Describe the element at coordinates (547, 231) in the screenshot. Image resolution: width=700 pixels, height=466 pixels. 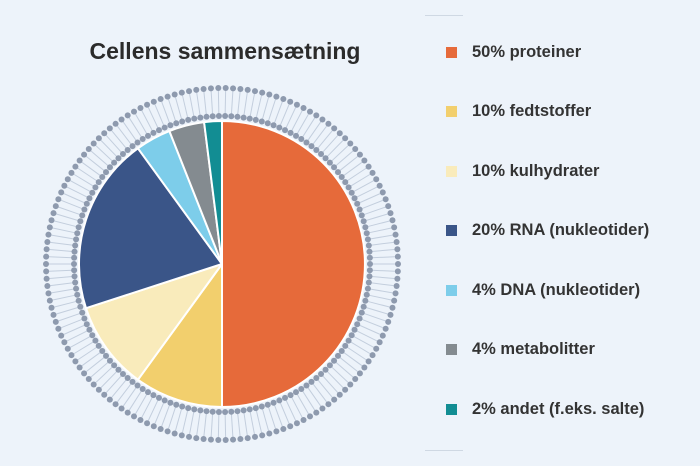
I see `legend-item: 20% RNA (nukleotider)` at that location.